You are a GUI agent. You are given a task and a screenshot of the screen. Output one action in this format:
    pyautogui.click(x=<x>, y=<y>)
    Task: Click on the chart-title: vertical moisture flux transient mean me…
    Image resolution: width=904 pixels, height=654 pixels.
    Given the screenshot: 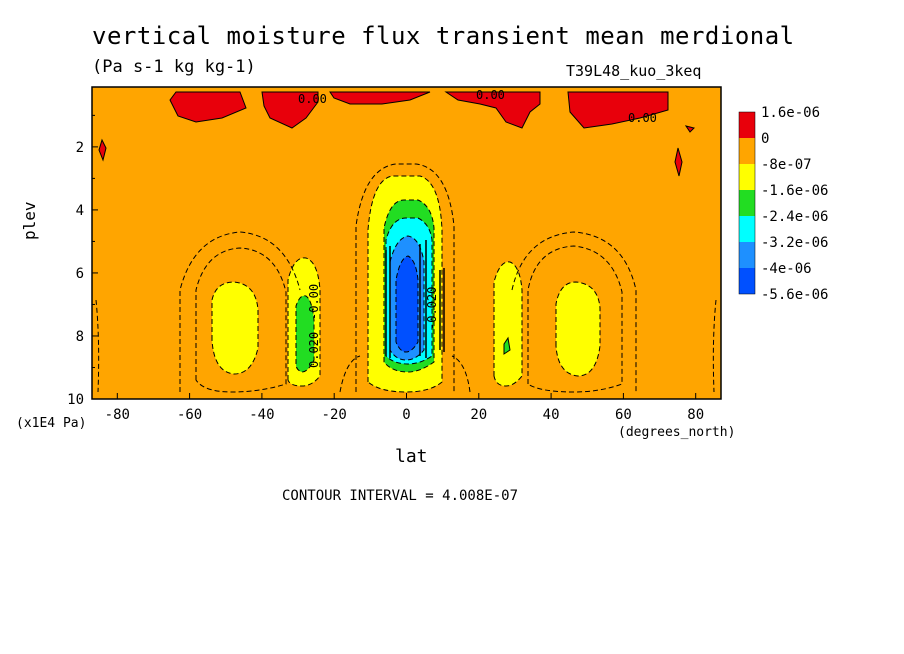 What is the action you would take?
    pyautogui.click(x=443, y=36)
    